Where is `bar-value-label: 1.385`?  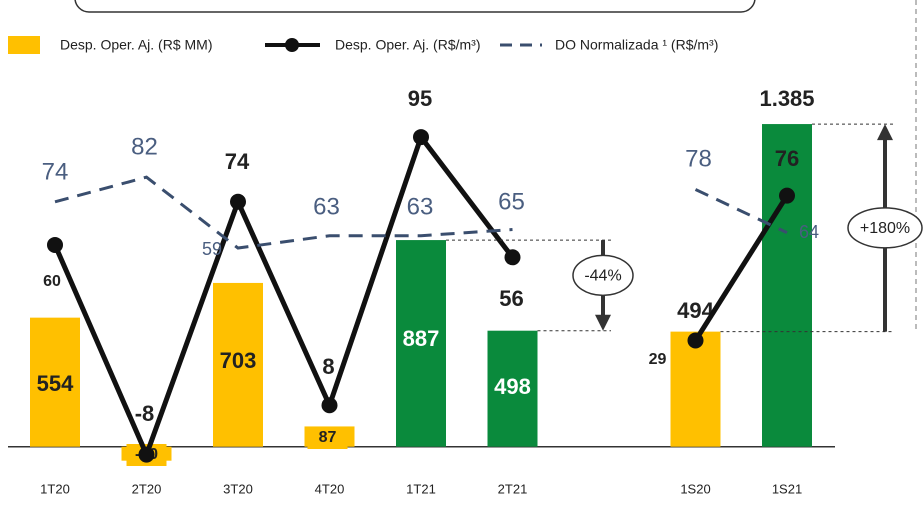
bar-value-label: 1.385 is located at coordinates (786, 98).